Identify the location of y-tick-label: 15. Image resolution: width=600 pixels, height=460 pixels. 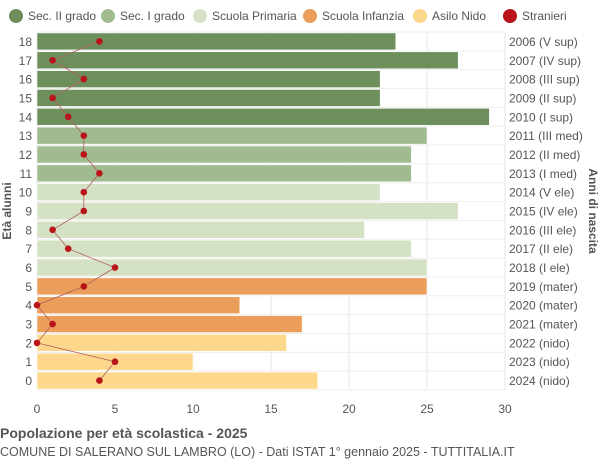
(26, 98).